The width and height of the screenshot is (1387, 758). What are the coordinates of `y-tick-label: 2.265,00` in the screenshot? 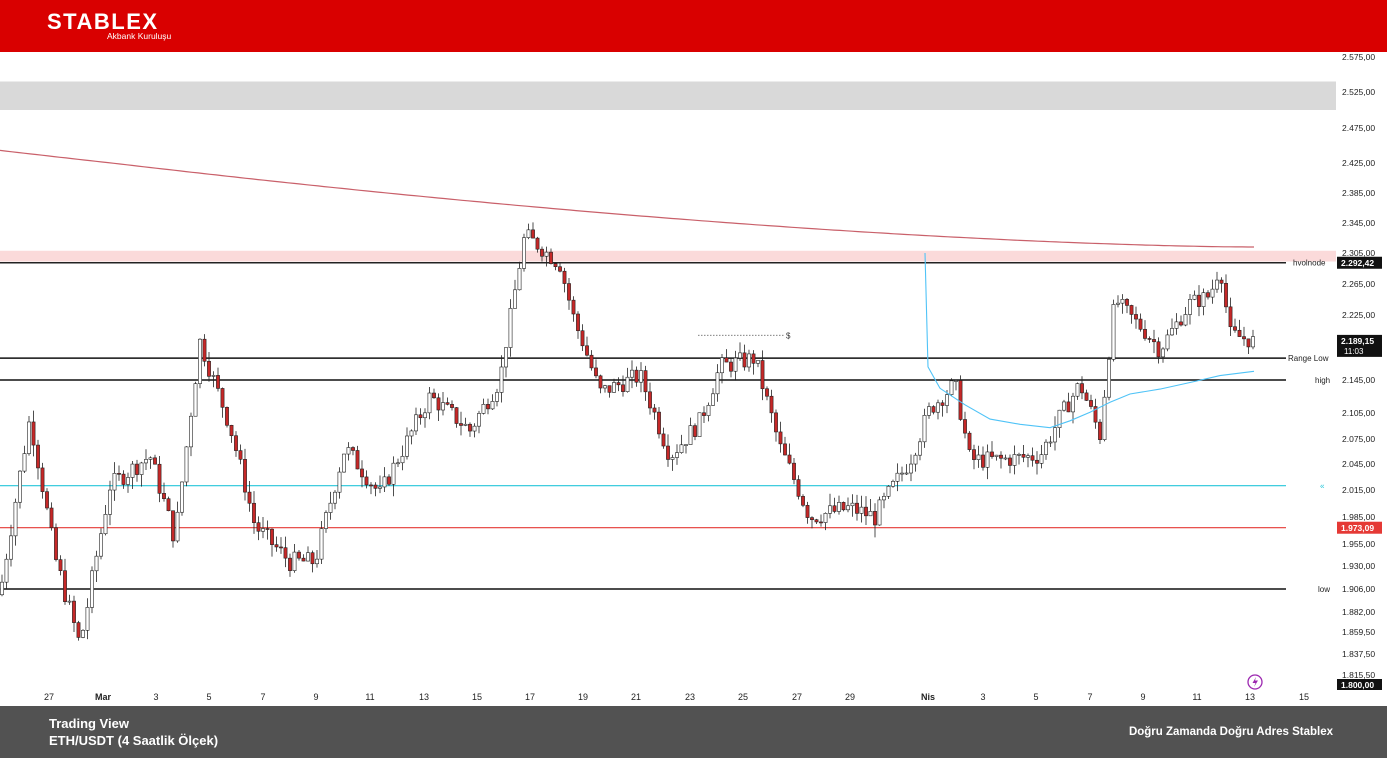 It's located at (1358, 284).